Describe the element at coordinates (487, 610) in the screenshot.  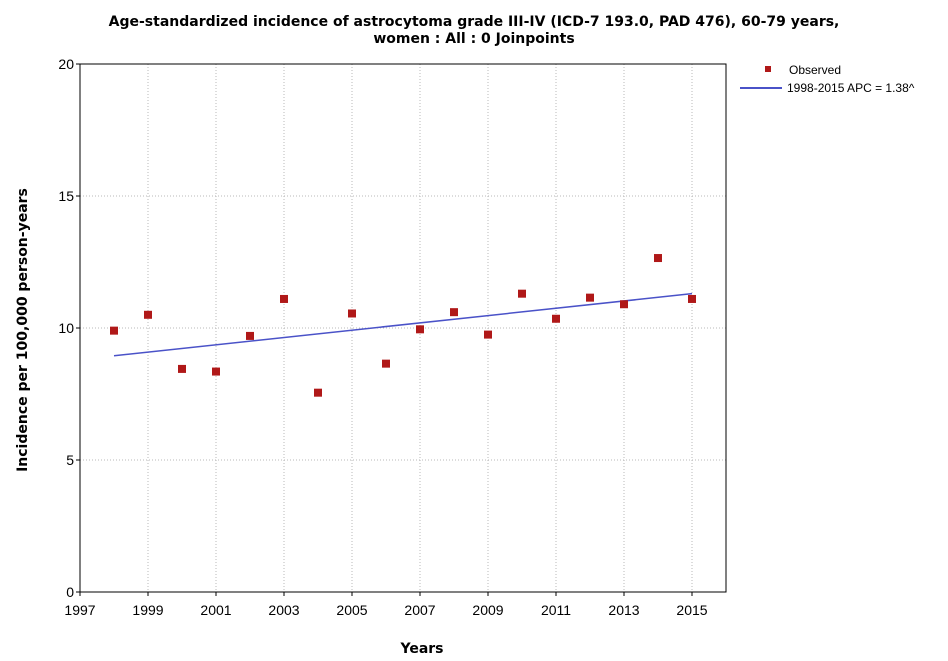
I see `x-tick-label: 2009` at that location.